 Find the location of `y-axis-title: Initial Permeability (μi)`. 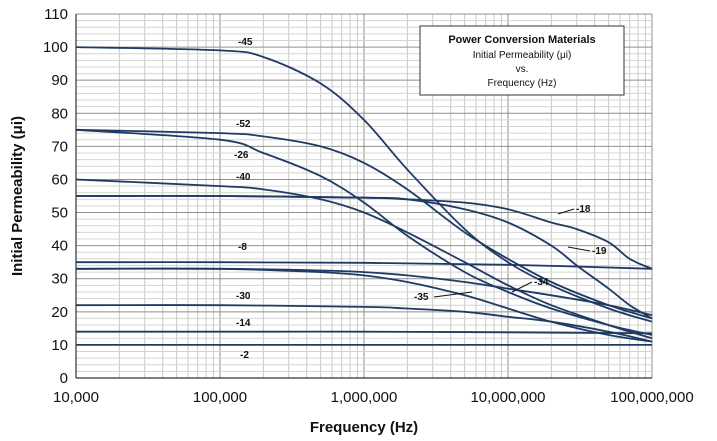

y-axis-title: Initial Permeability (μi) is located at coordinates (17, 196).